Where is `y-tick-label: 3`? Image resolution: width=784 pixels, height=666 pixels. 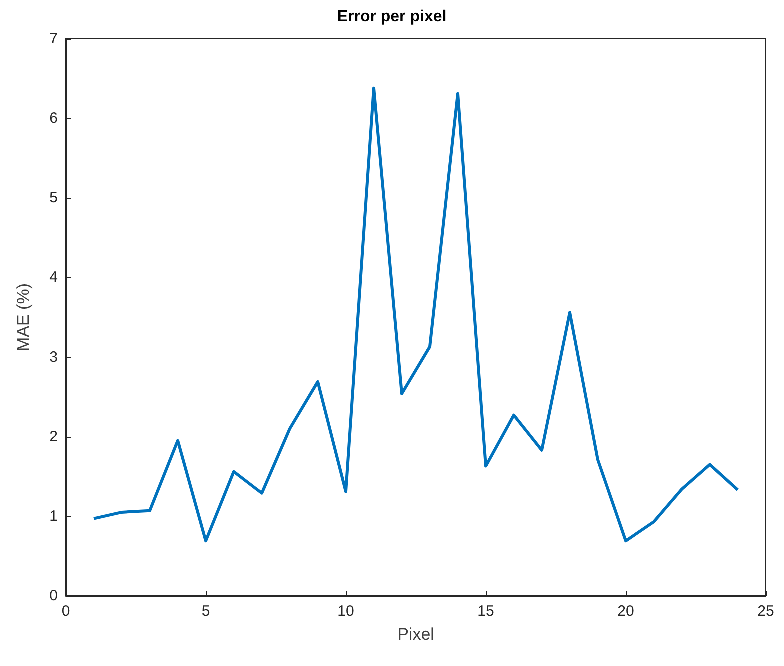
y-tick-label: 3 is located at coordinates (54, 357).